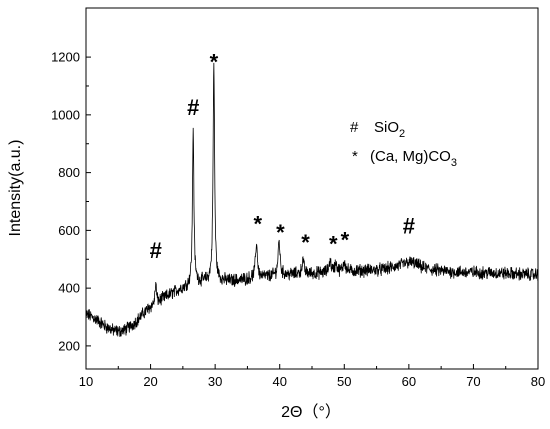  What do you see at coordinates (413, 158) in the screenshot?
I see `legend-label-camgco3: (Ca, Mg)CO3` at bounding box center [413, 158].